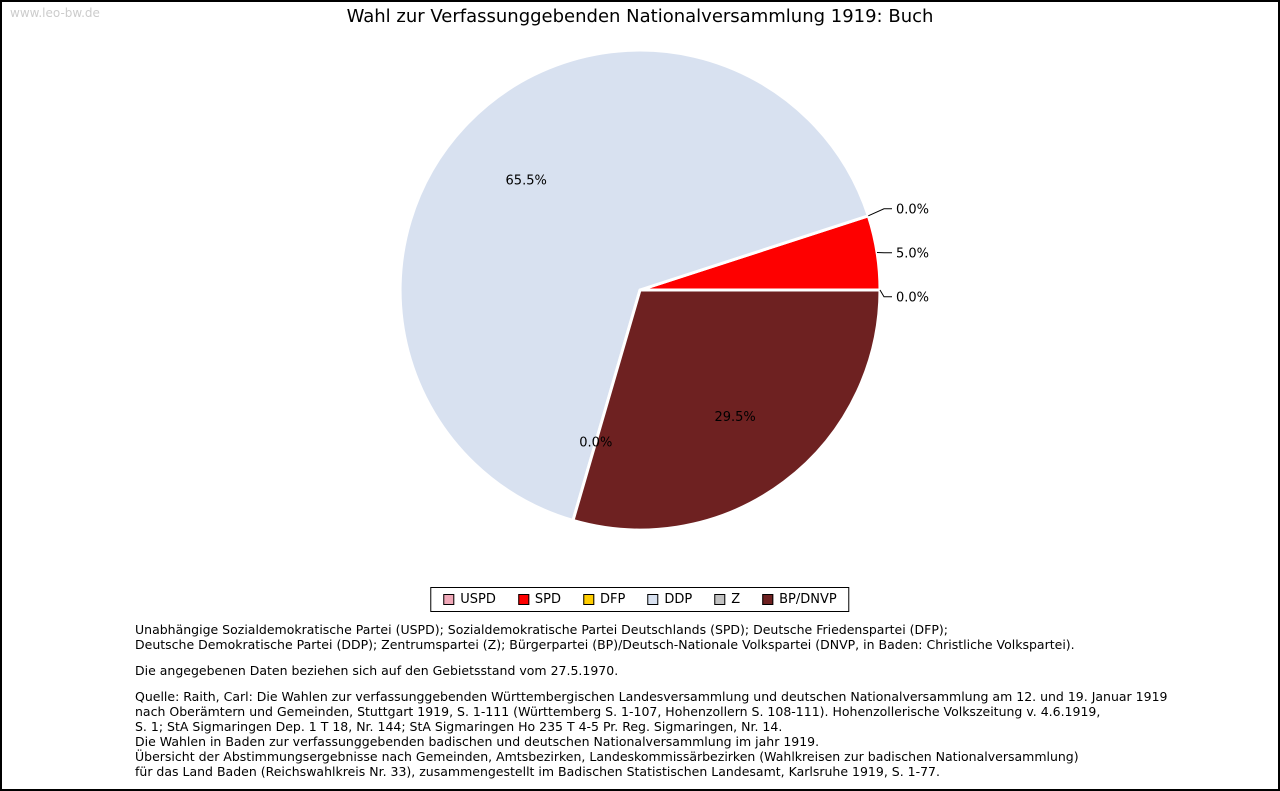 The width and height of the screenshot is (1280, 791). Describe the element at coordinates (736, 599) in the screenshot. I see `legend-label: Z` at that location.